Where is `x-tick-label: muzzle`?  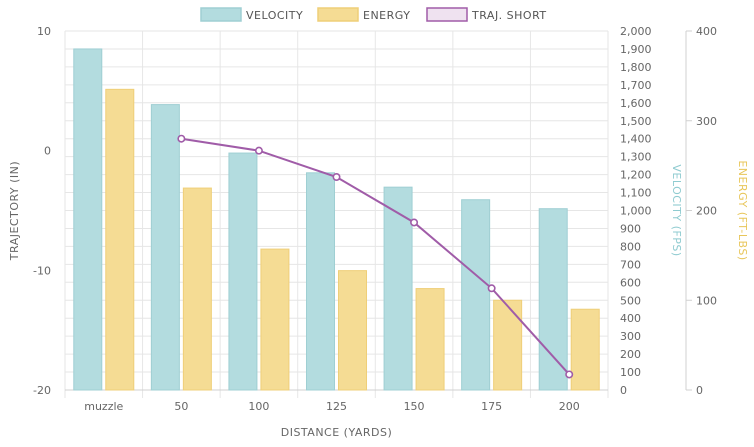 x-tick-label: muzzle is located at coordinates (103, 406).